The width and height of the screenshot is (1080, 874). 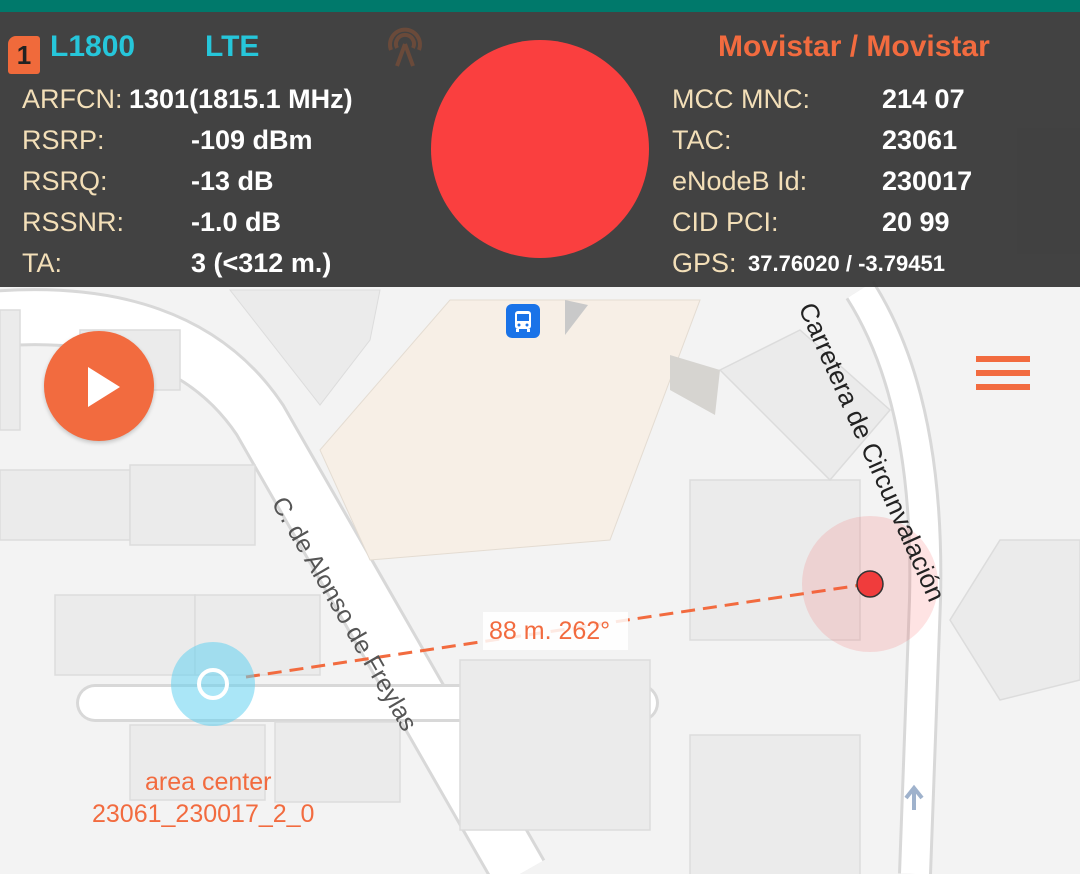 What do you see at coordinates (923, 99) in the screenshot?
I see `mcc-mnc-value: 214 07` at bounding box center [923, 99].